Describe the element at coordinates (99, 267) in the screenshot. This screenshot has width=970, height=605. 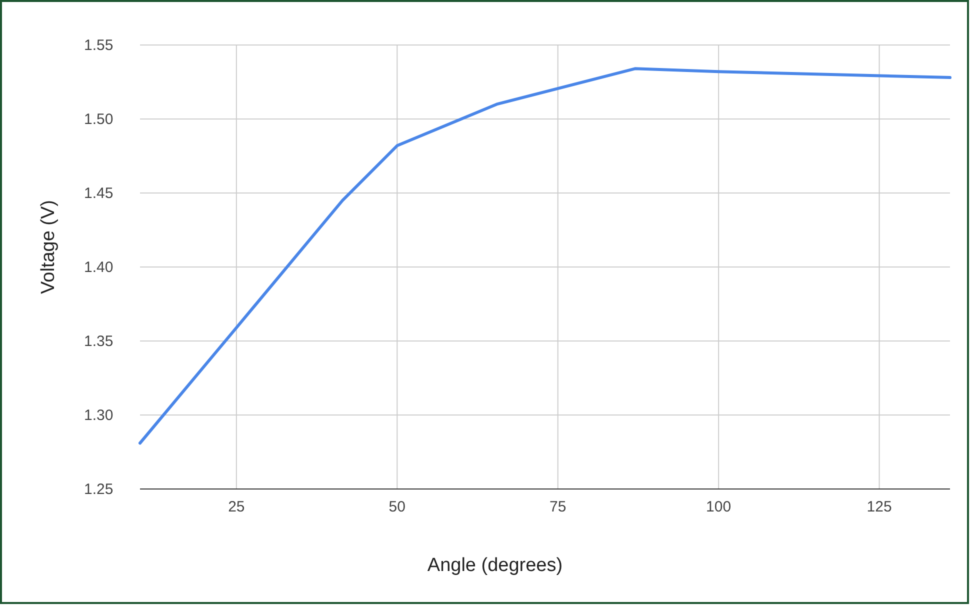
I see `y-tick-label: 1.40` at that location.